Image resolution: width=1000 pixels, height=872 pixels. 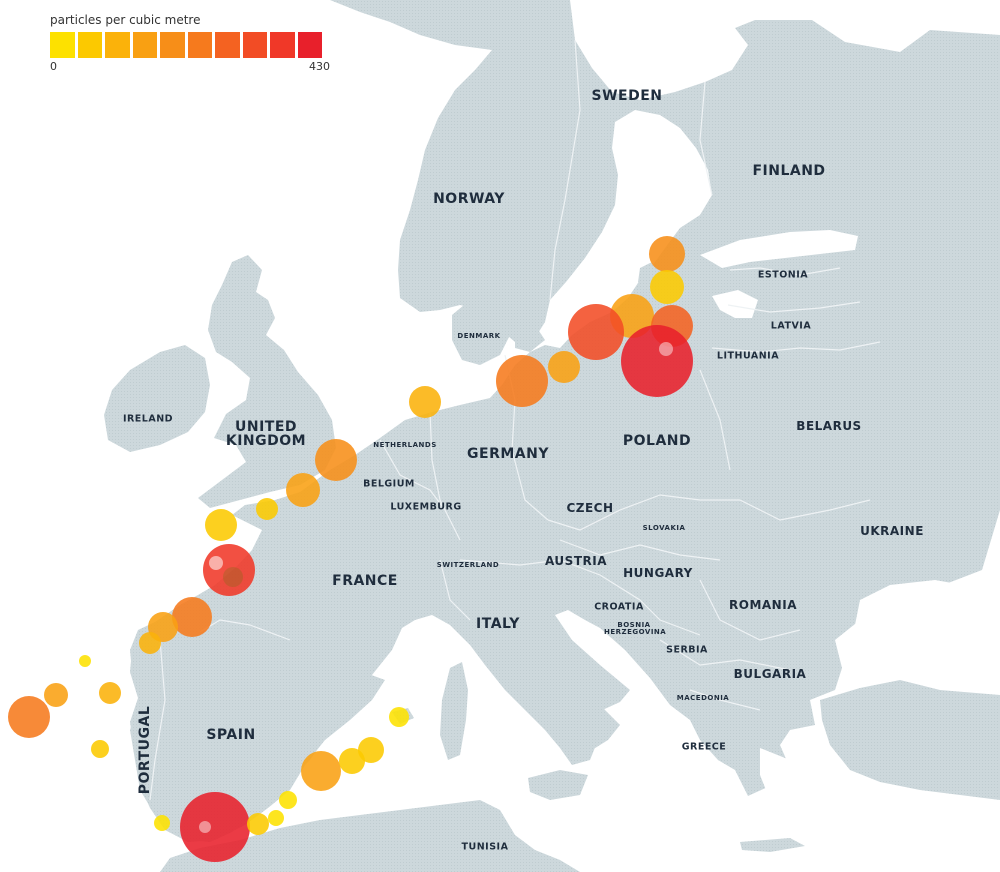 I want to click on eastern-europe, so click(x=825, y=395).